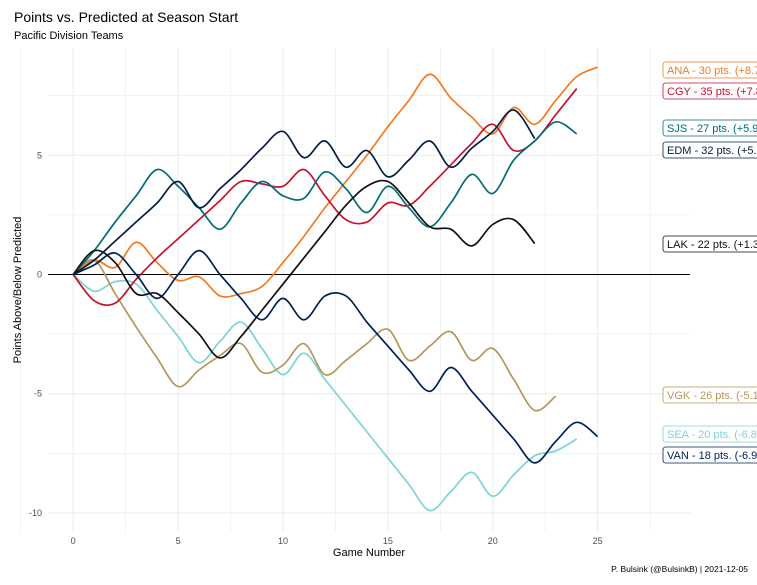  I want to click on label-text: SJS - 27 pts. (+5.9), so click(712, 129).